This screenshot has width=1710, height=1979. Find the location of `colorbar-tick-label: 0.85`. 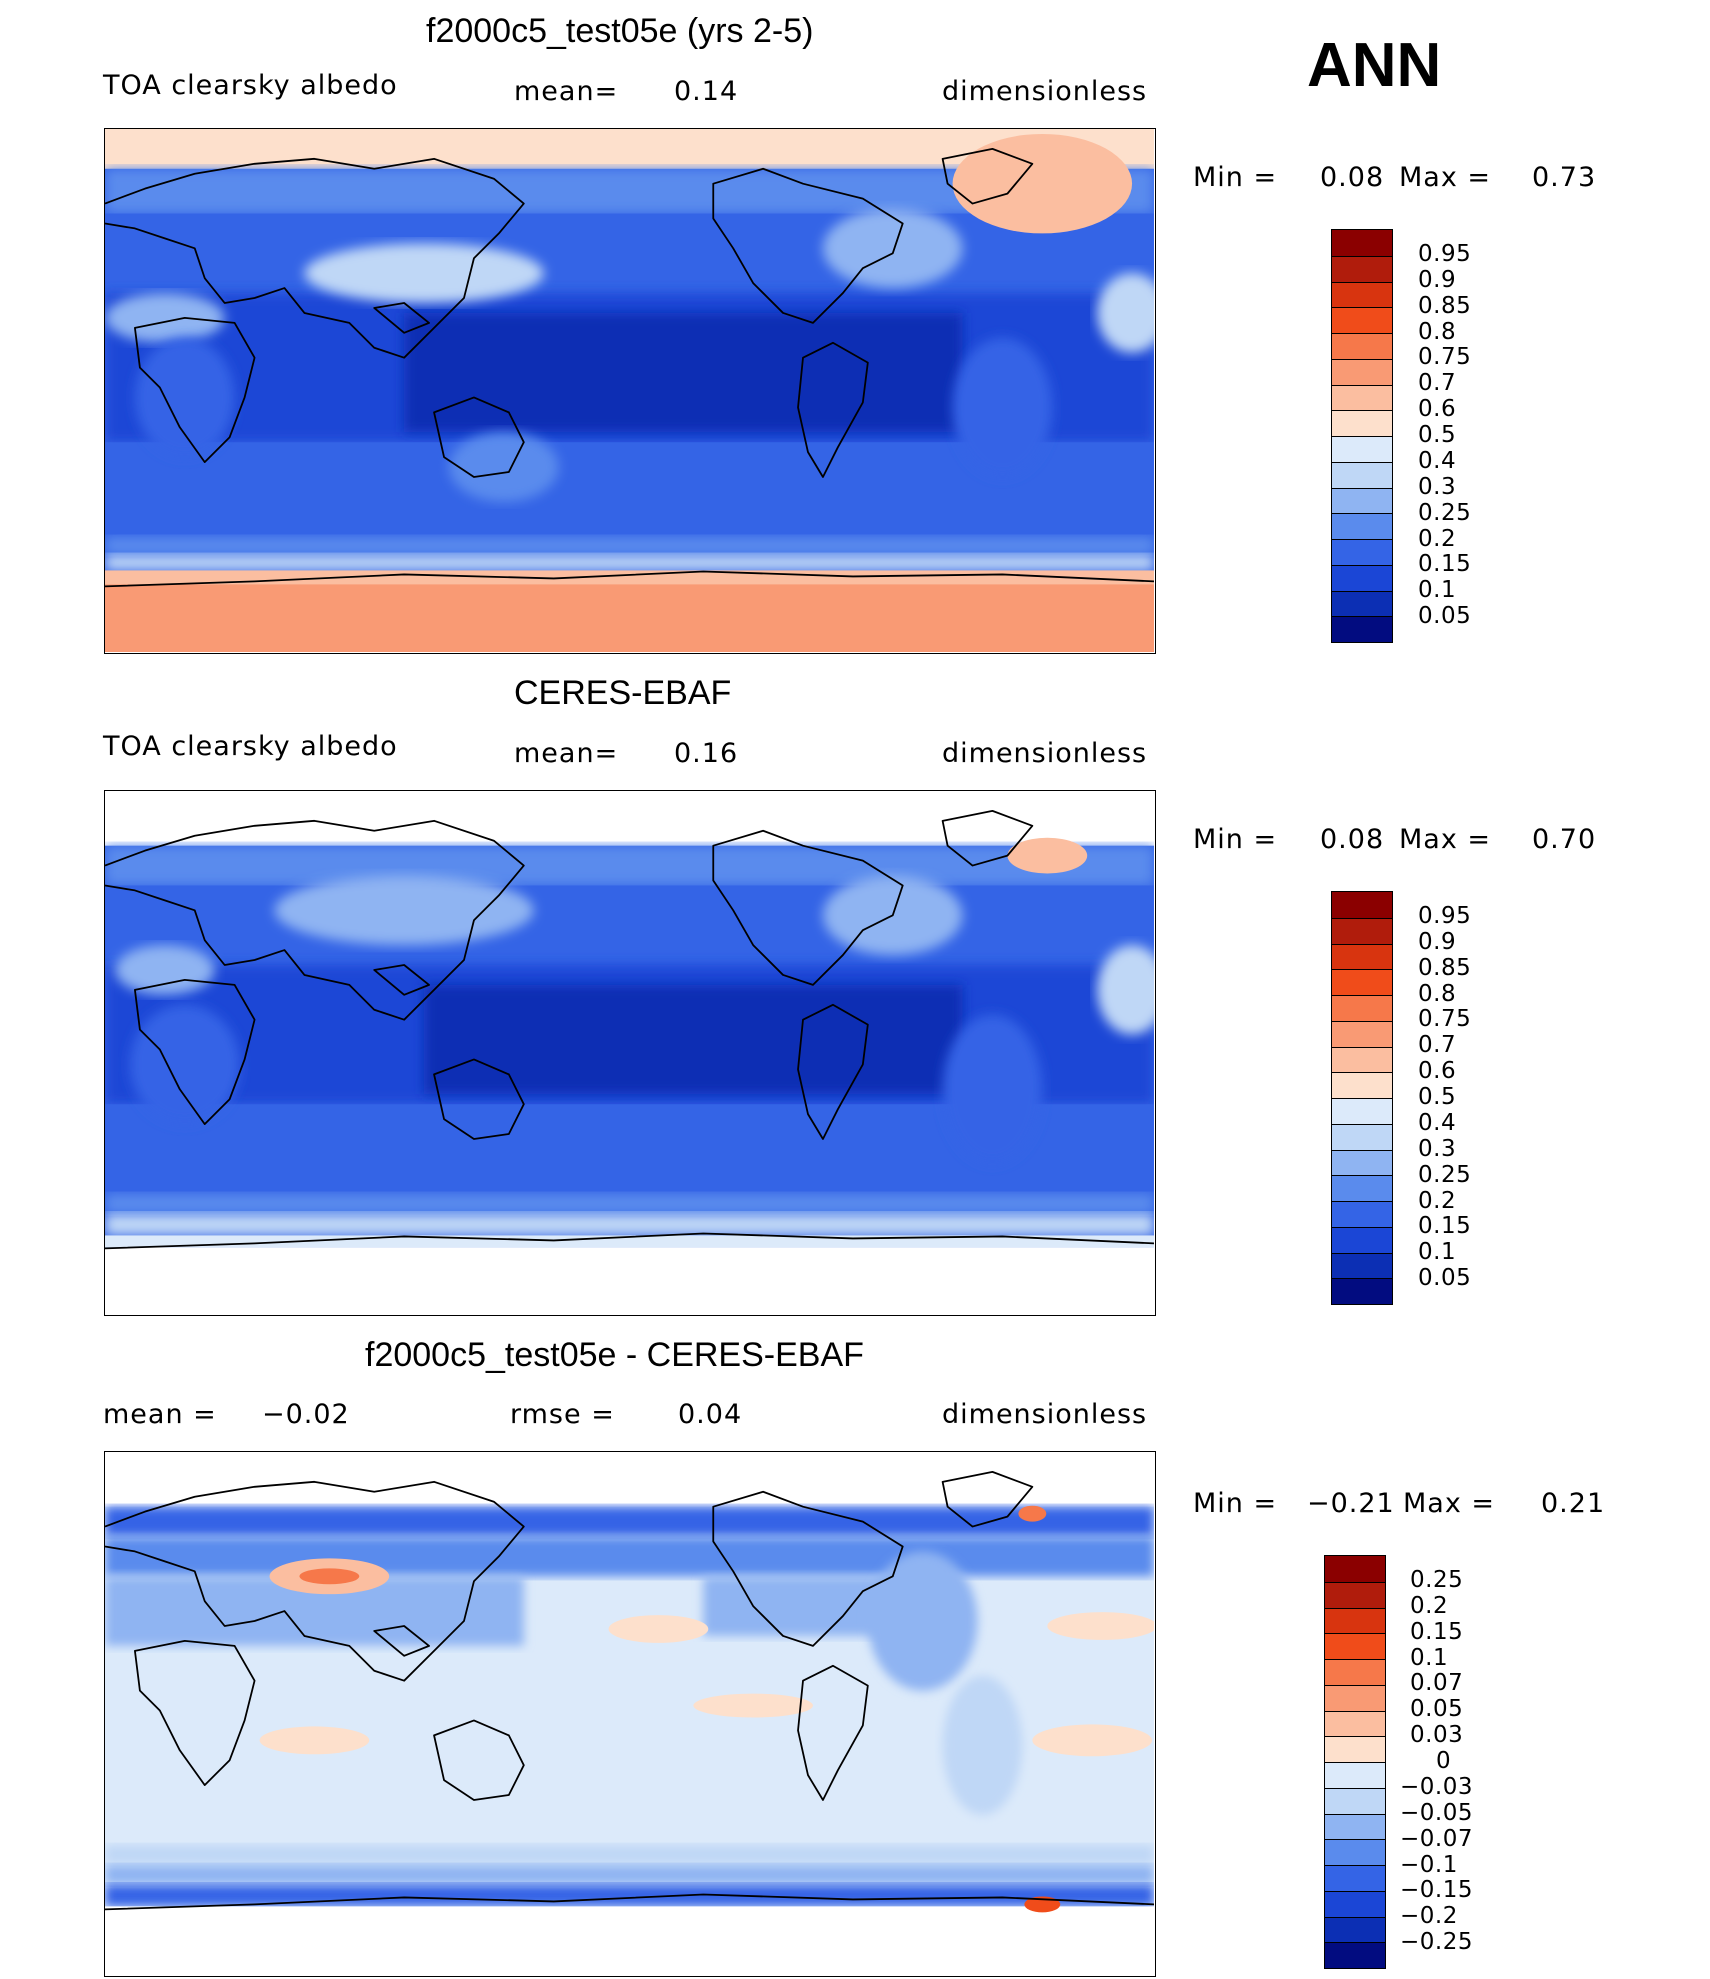

colorbar-tick-label: 0.85 is located at coordinates (1445, 305).